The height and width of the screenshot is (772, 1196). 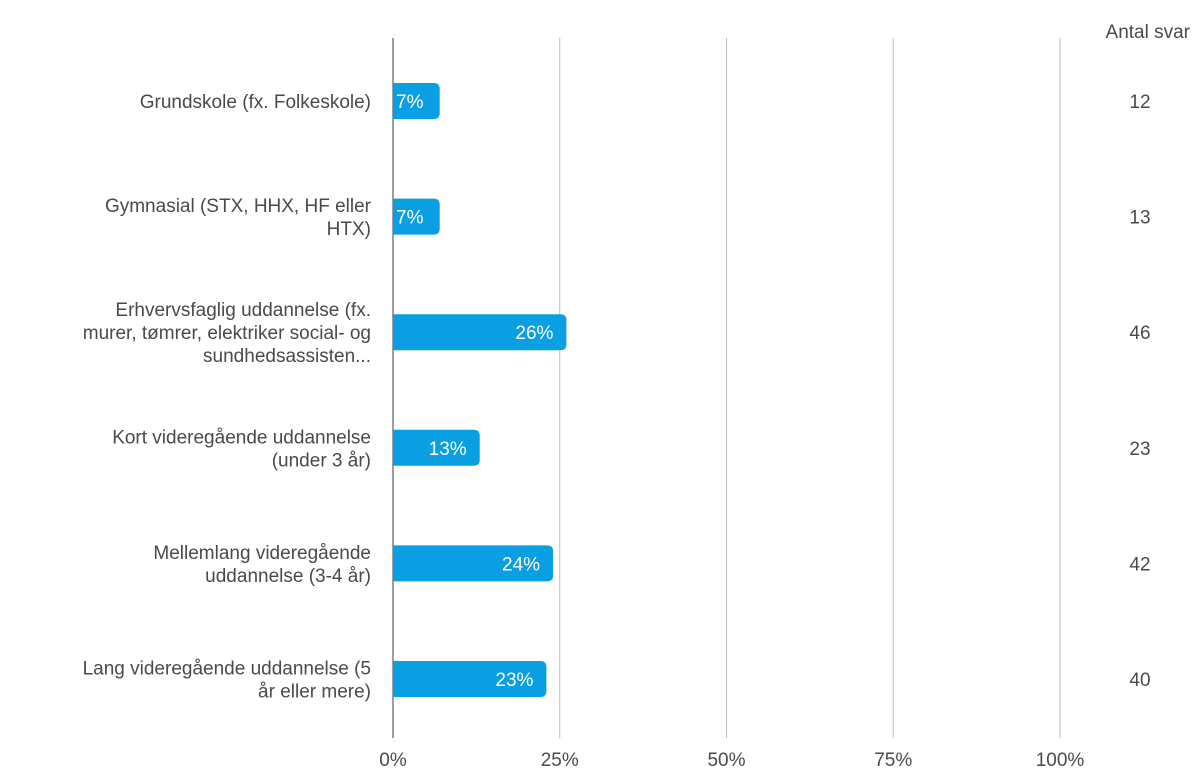 I want to click on counts-header: Antal svar, so click(x=1148, y=32).